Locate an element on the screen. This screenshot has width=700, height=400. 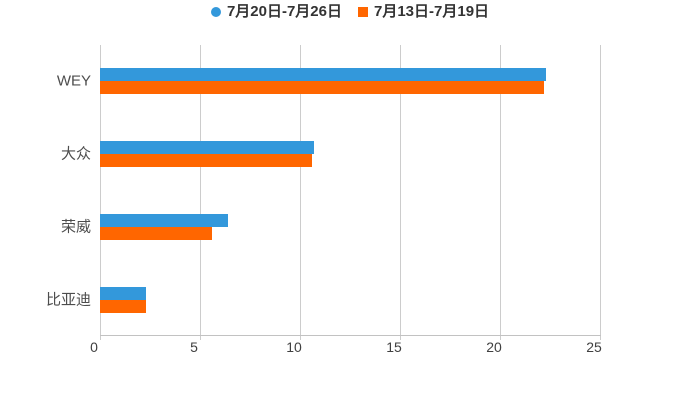
x-axis-tick-label: 10 is located at coordinates (294, 347).